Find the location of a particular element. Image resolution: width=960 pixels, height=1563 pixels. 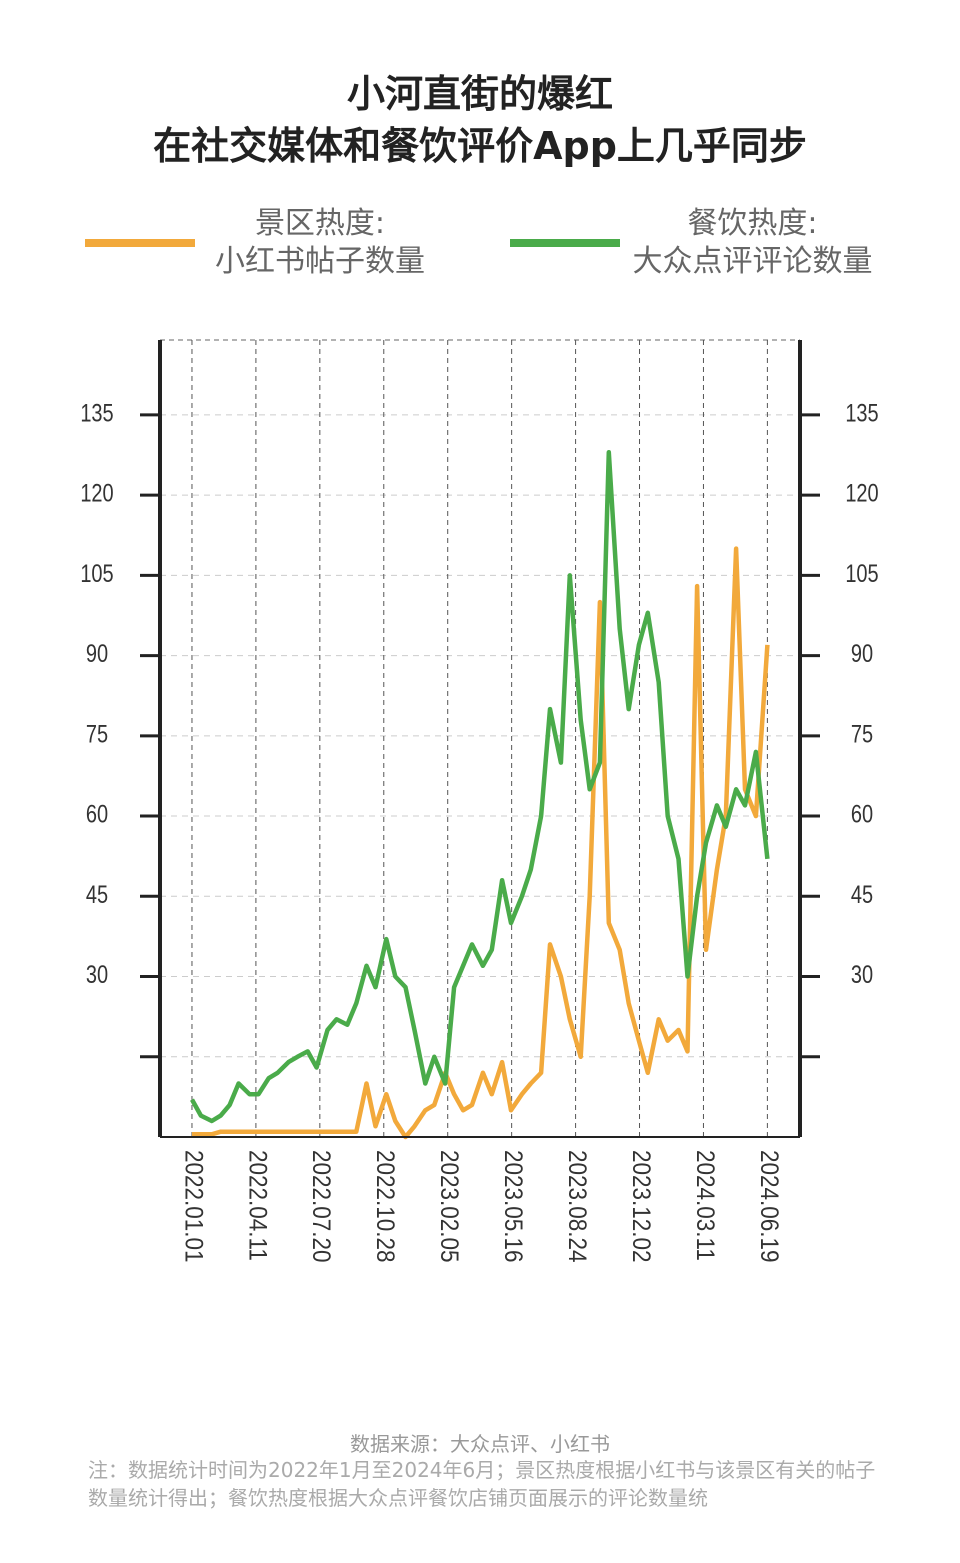

y2-tick-label: 105 is located at coordinates (861, 574).